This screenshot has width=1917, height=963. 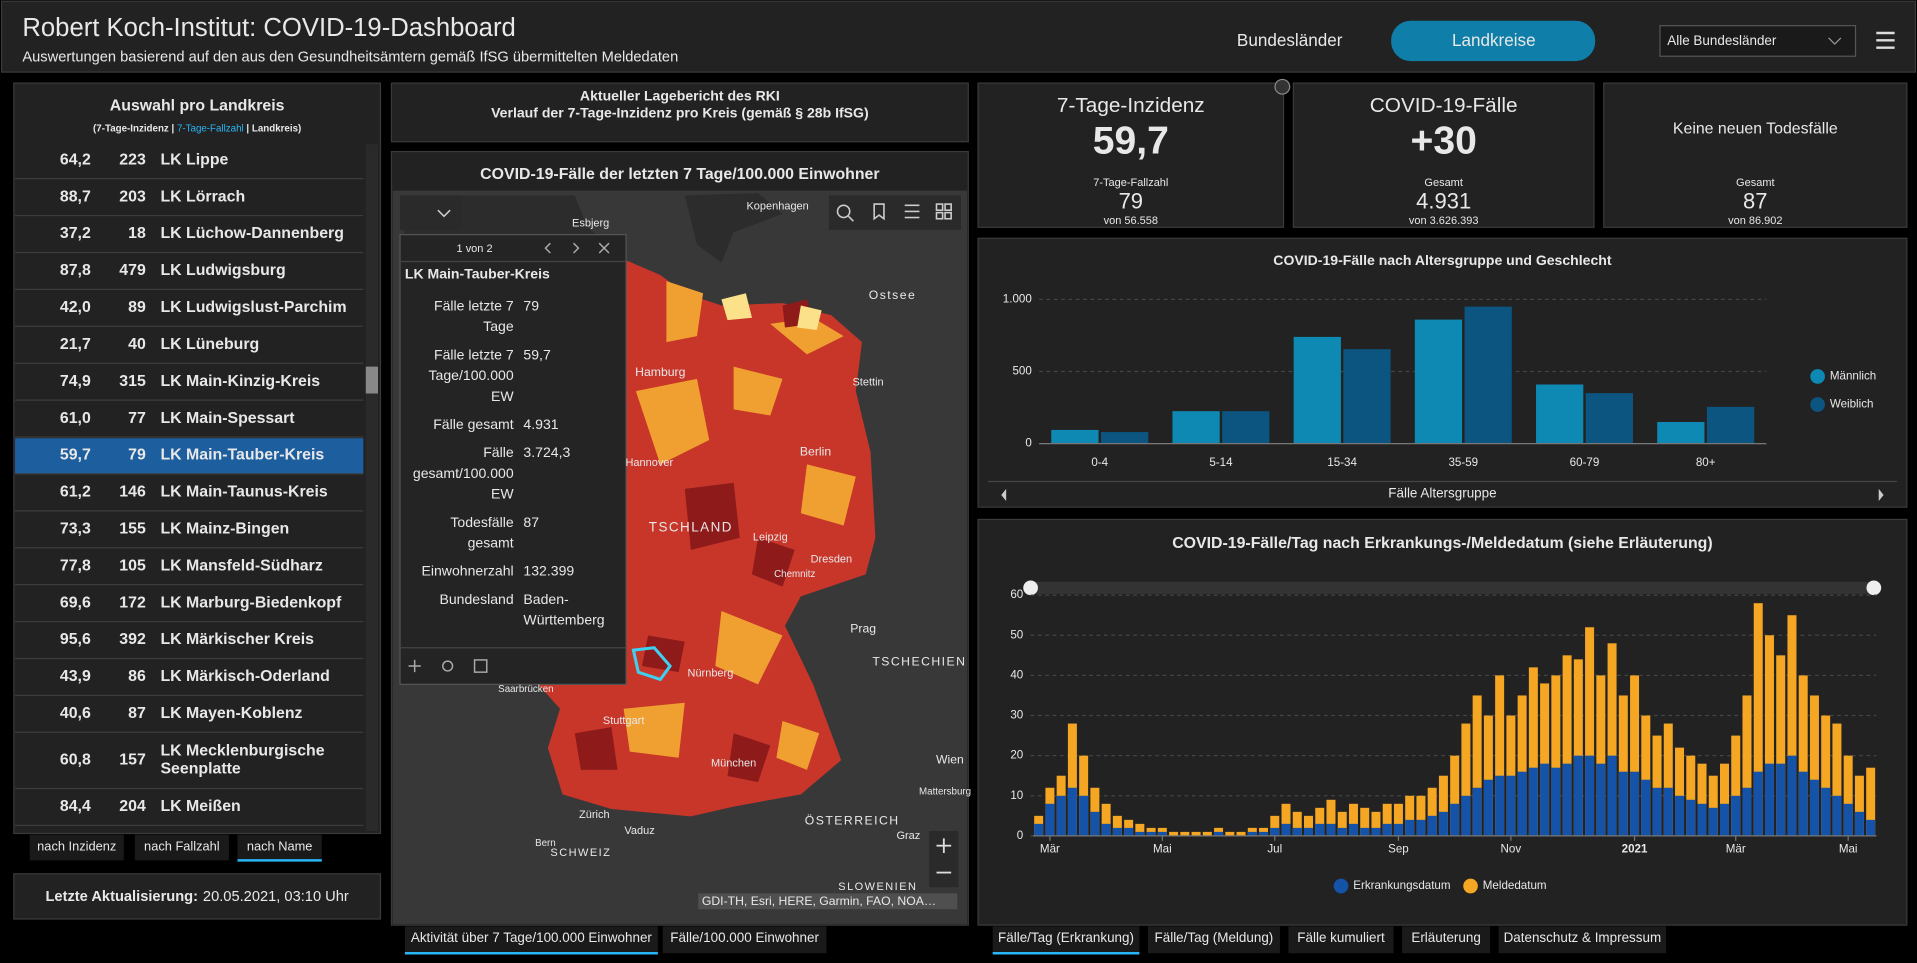 I want to click on report-panel, so click(x=679, y=112).